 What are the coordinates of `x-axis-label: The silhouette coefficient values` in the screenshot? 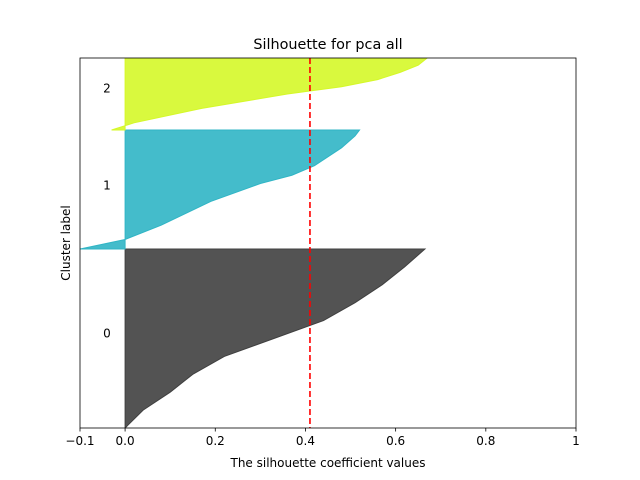 It's located at (328, 463).